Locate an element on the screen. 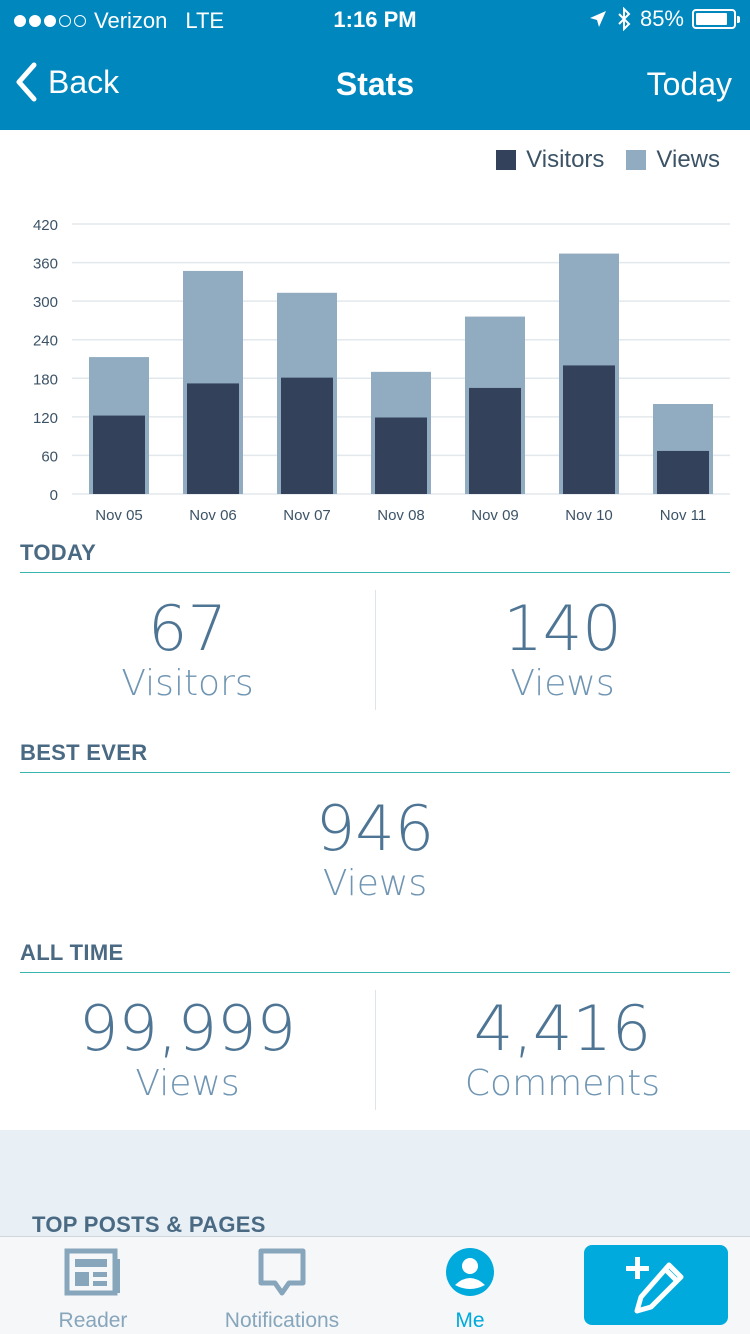  write-post-button is located at coordinates (656, 1285).